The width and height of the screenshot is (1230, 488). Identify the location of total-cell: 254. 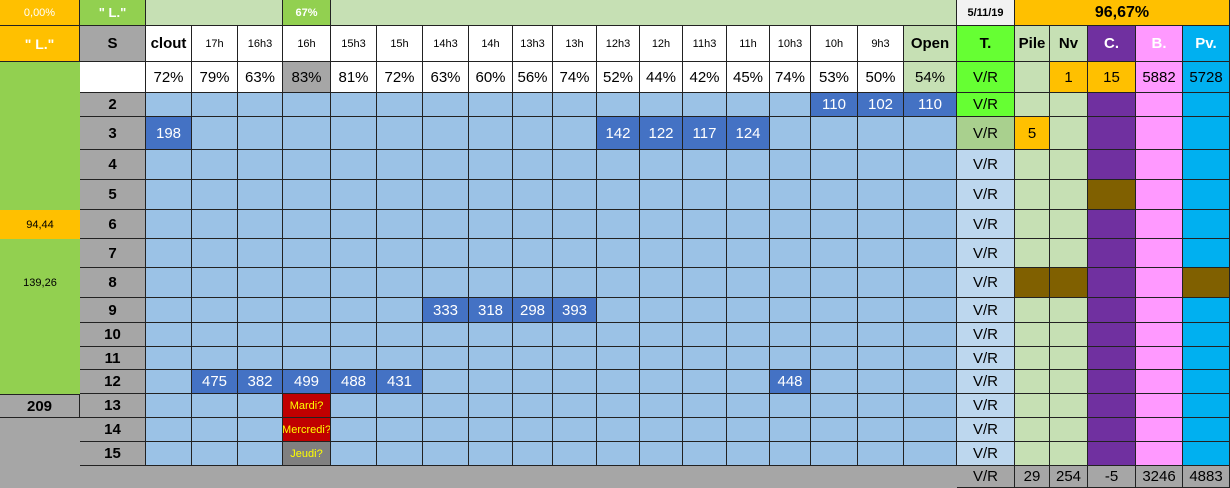
(1069, 477).